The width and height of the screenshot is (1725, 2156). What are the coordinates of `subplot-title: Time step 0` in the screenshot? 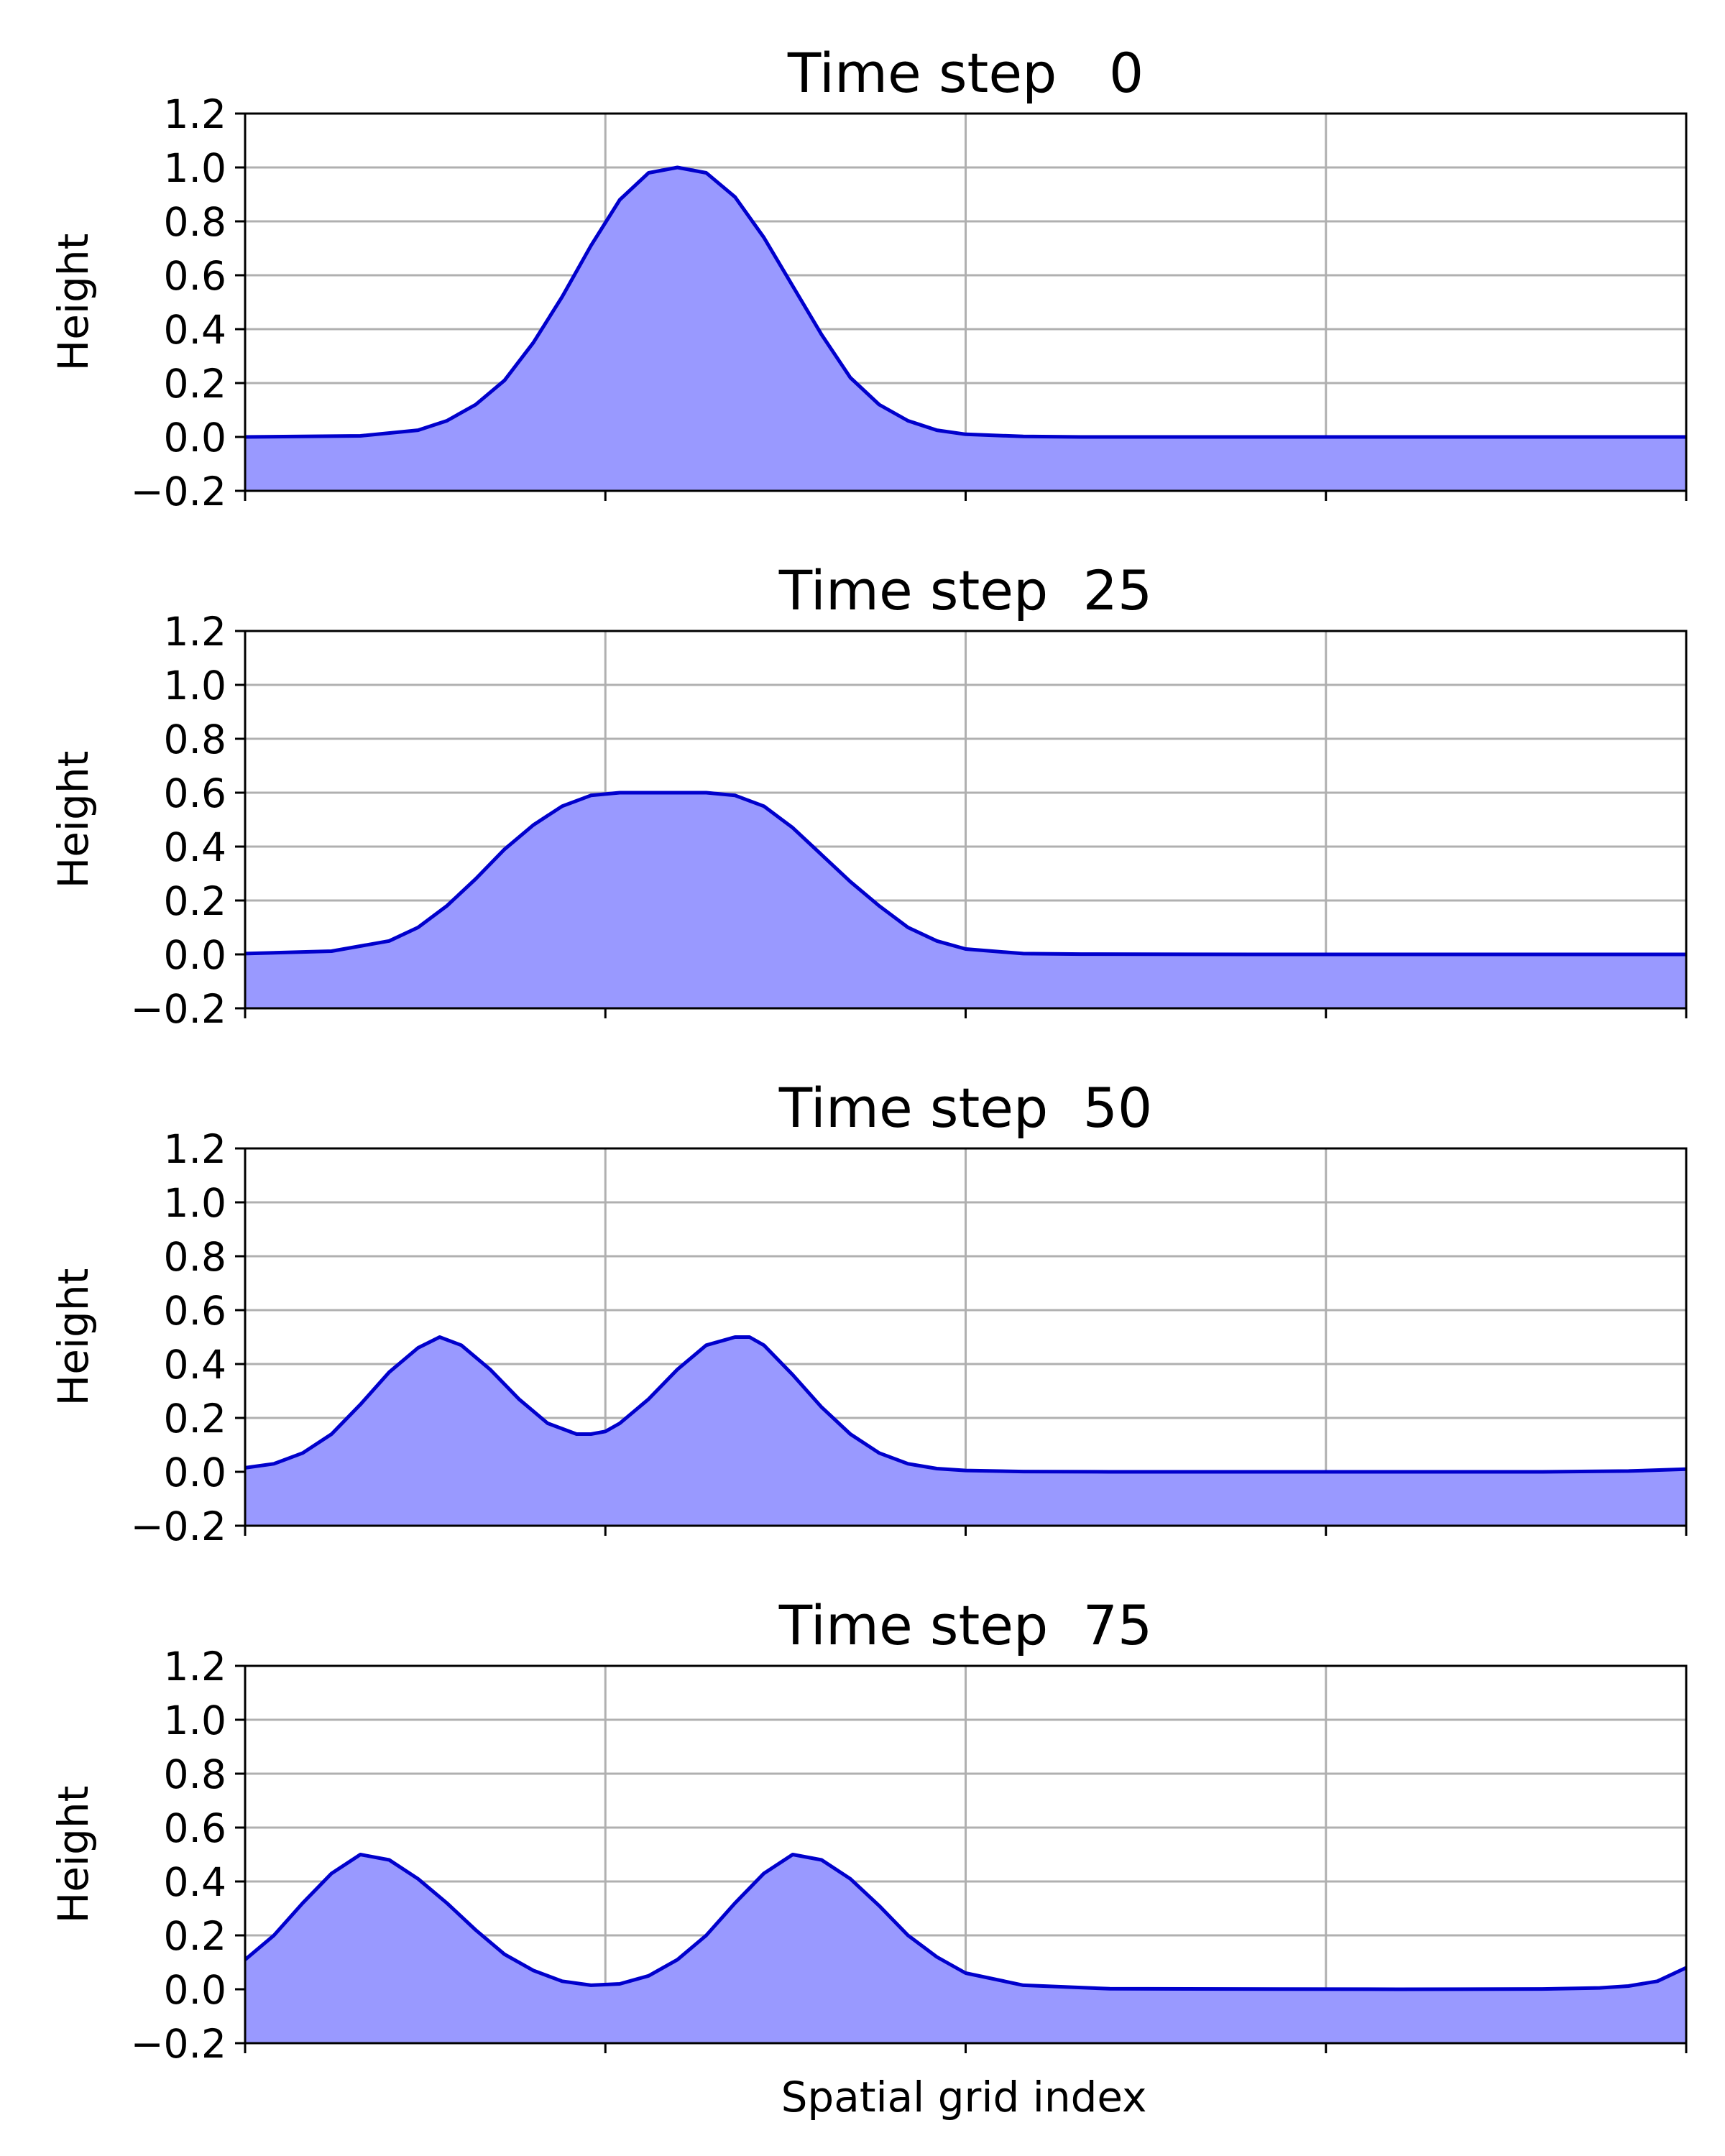 It's located at (965, 73).